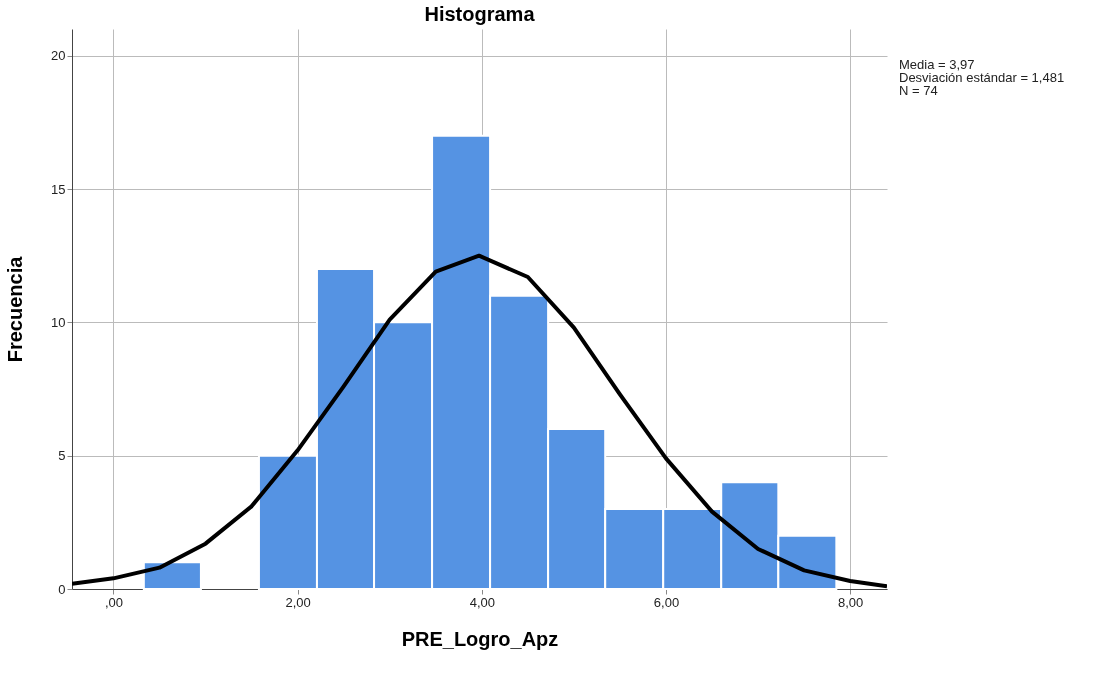  What do you see at coordinates (62, 589) in the screenshot?
I see `y-tick-label: 0` at bounding box center [62, 589].